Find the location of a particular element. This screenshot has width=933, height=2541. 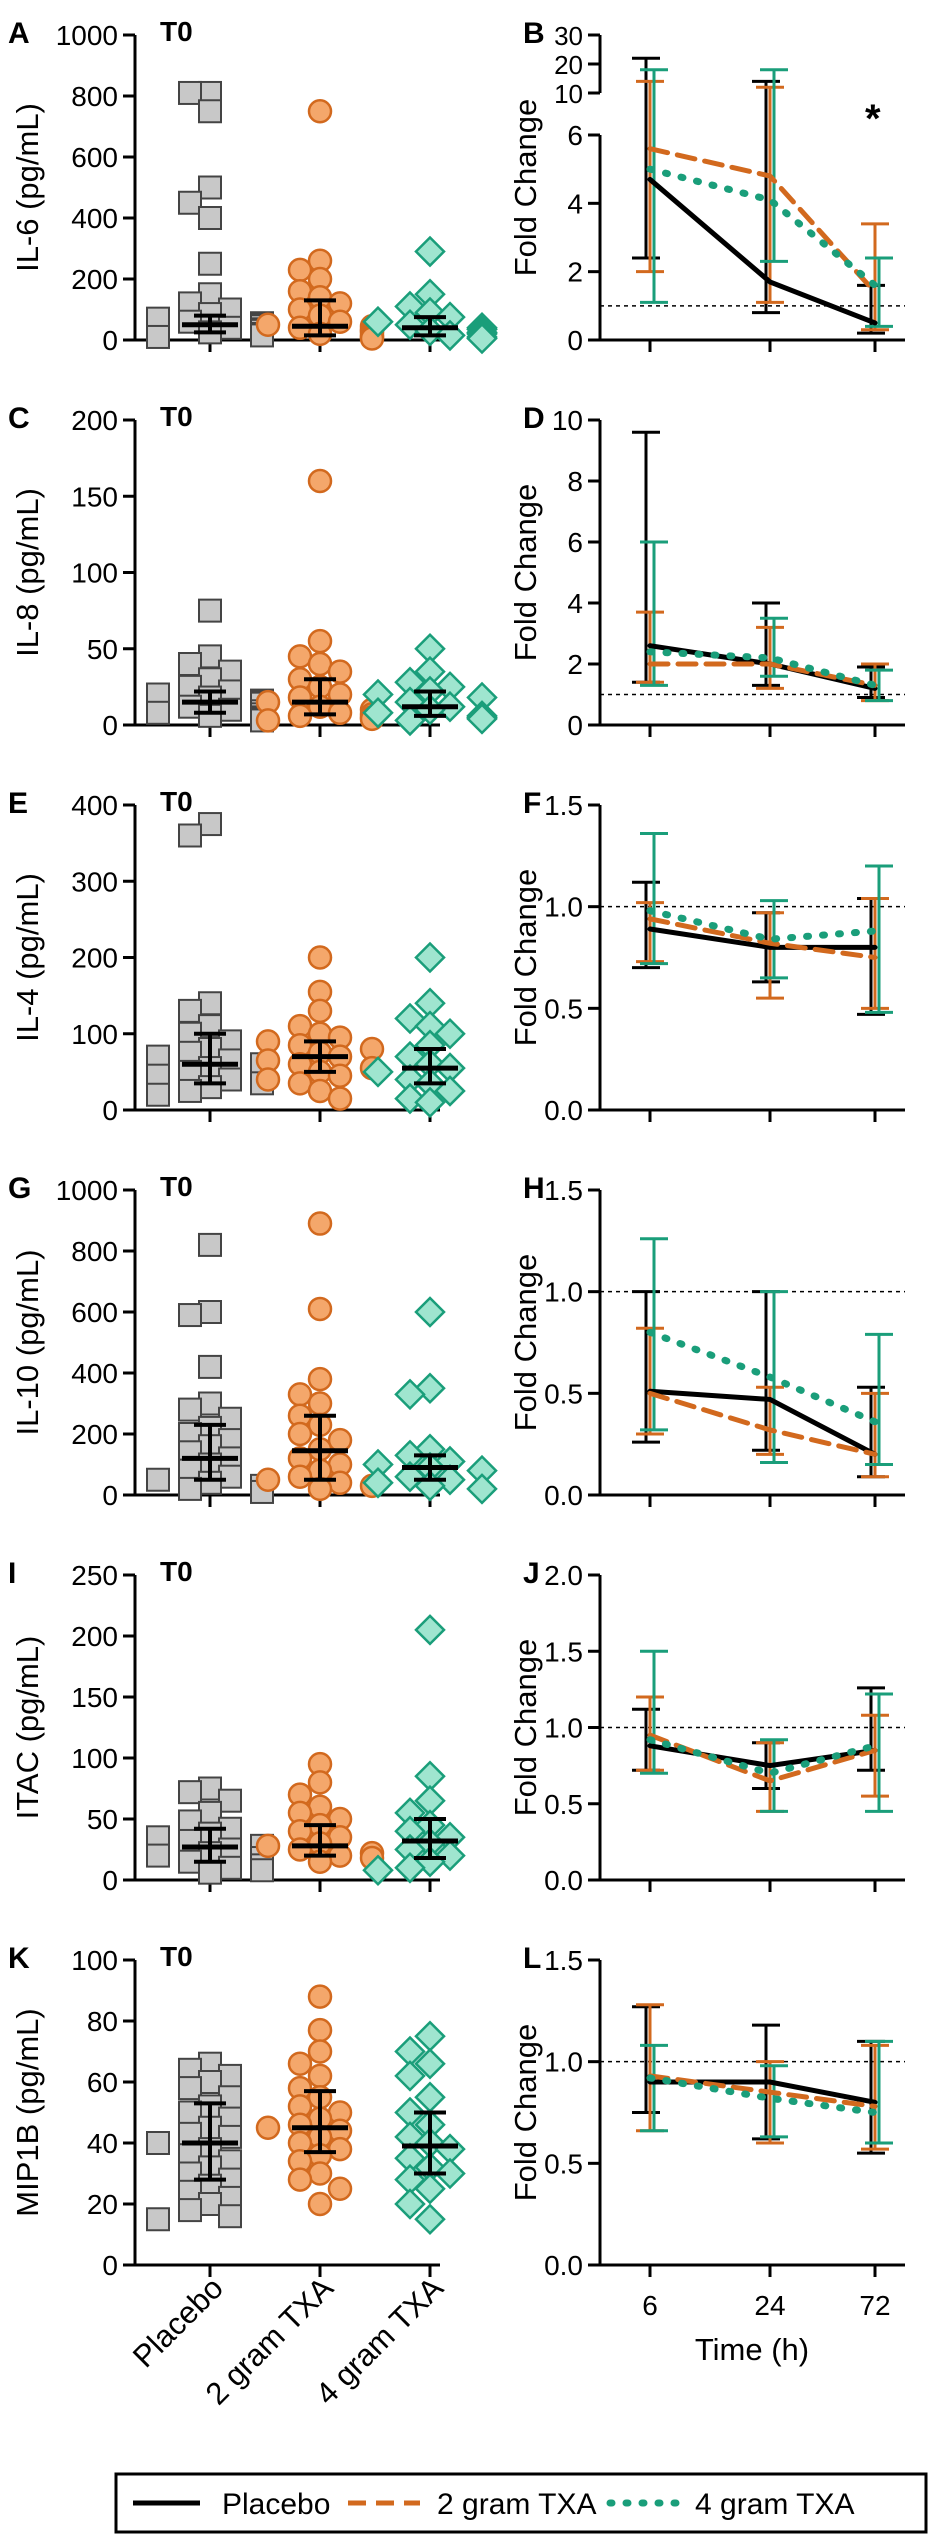

time-axis-label: Time (h) is located at coordinates (752, 2349).